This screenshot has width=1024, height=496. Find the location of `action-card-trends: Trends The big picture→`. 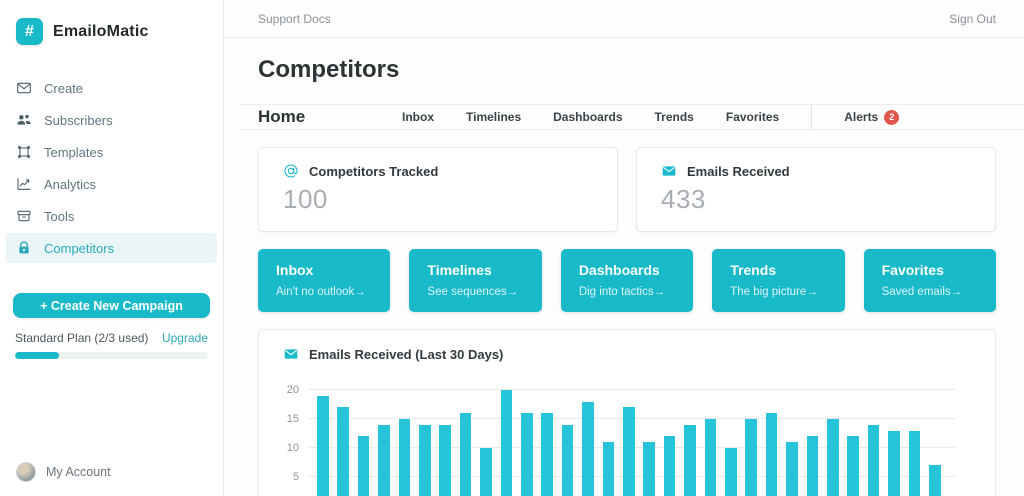

action-card-trends: Trends The big picture→ is located at coordinates (778, 280).